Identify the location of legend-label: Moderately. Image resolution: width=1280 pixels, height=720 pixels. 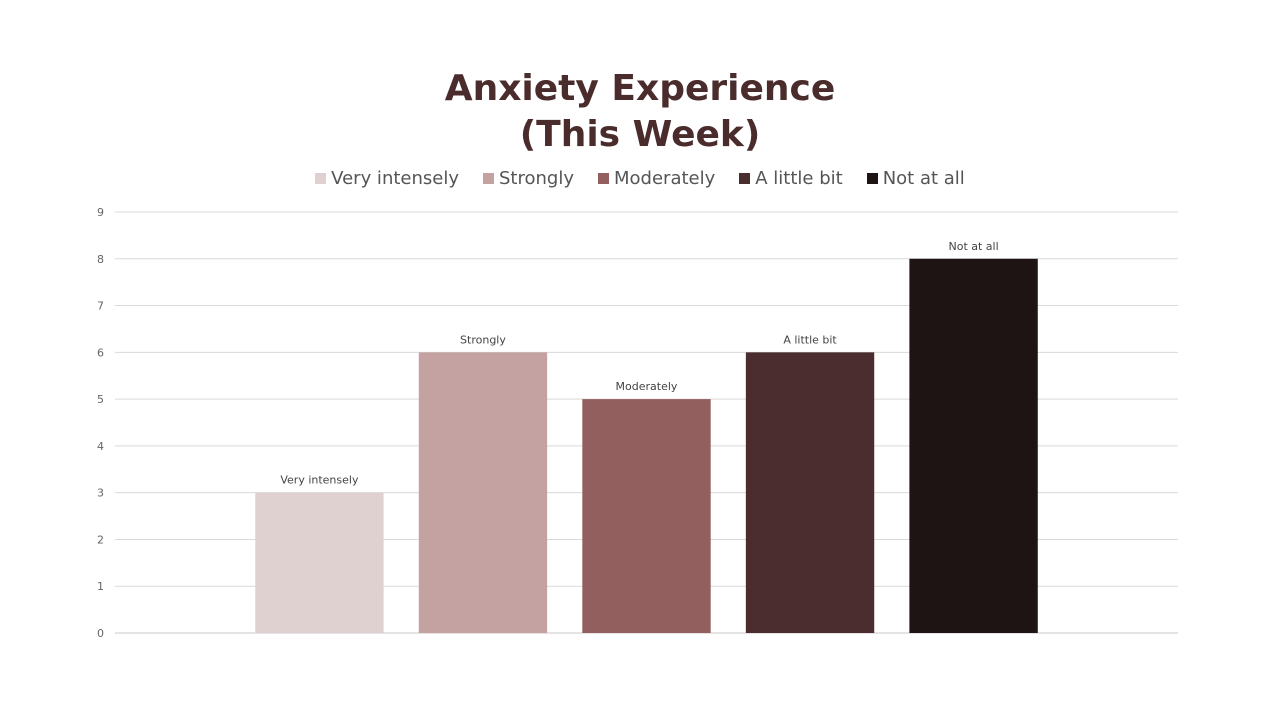
(665, 178).